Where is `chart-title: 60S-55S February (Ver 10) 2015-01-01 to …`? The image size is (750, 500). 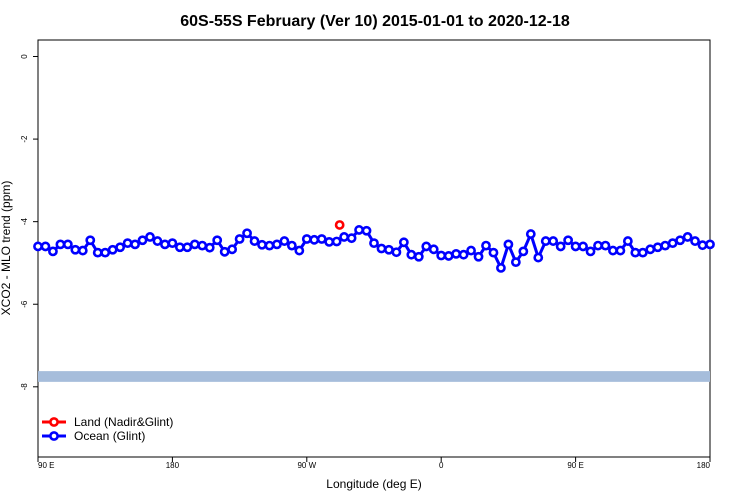
chart-title: 60S-55S February (Ver 10) 2015-01-01 to … is located at coordinates (375, 21).